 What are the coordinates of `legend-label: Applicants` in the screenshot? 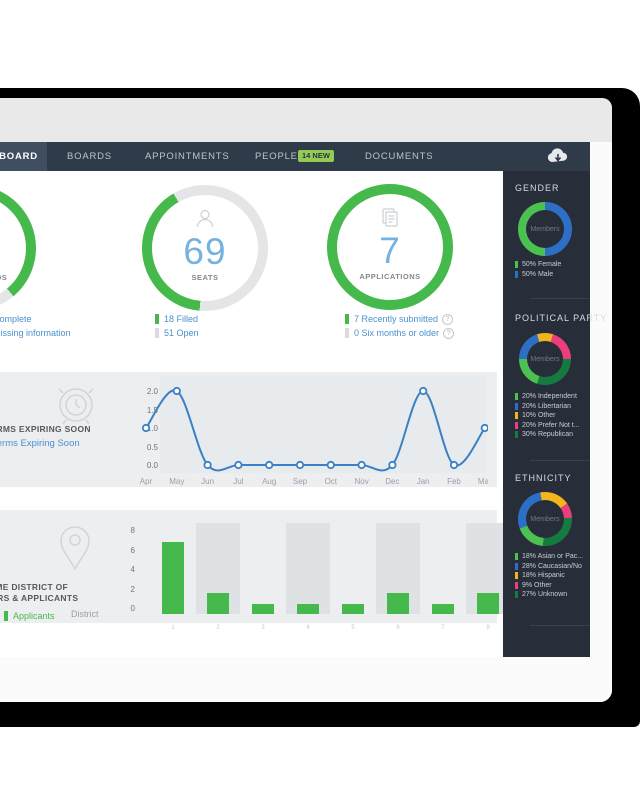 It's located at (34, 616).